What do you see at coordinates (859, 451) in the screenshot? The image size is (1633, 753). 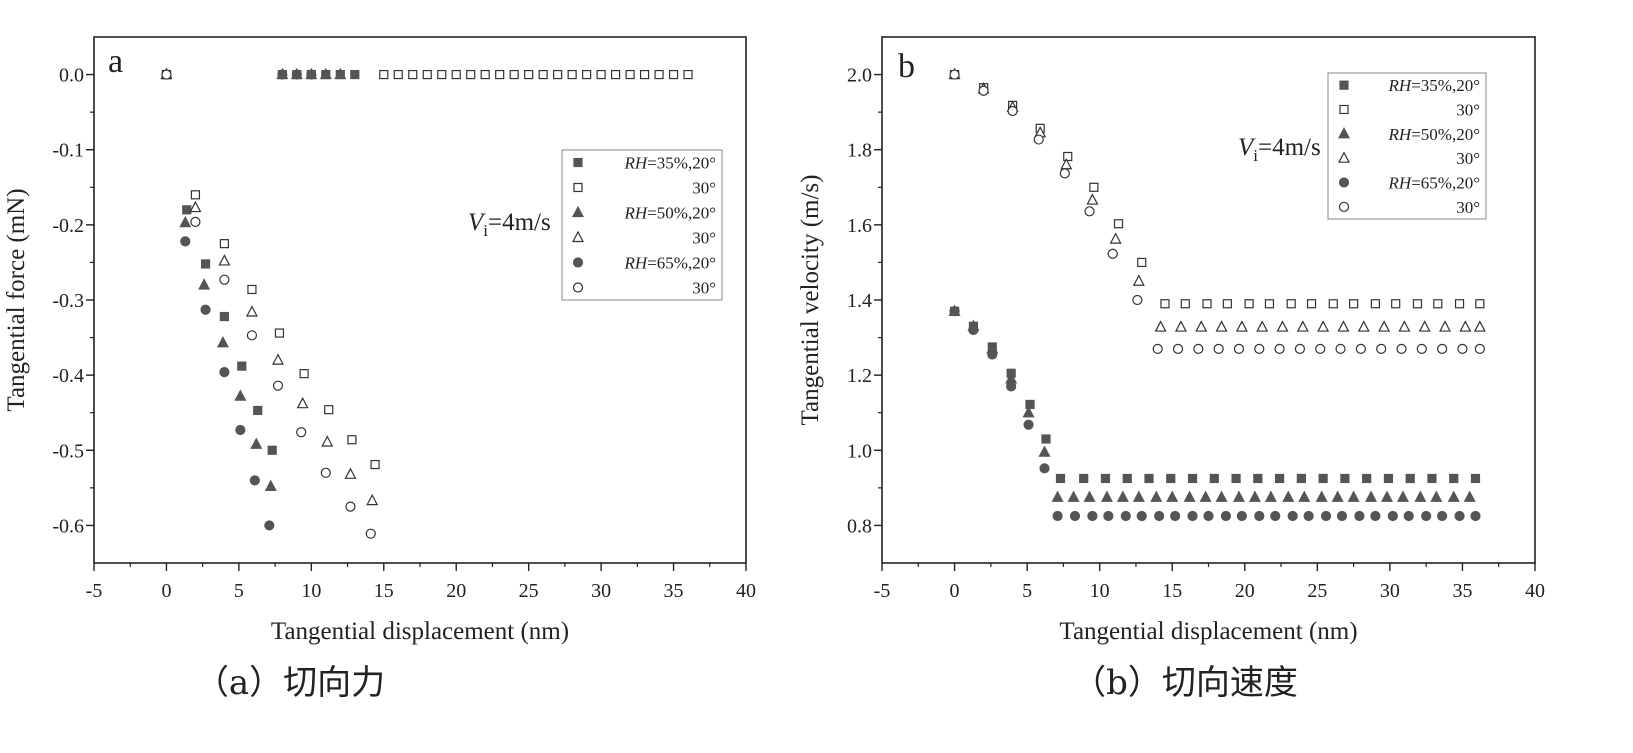 I see `y-tick-label: 1.0` at bounding box center [859, 451].